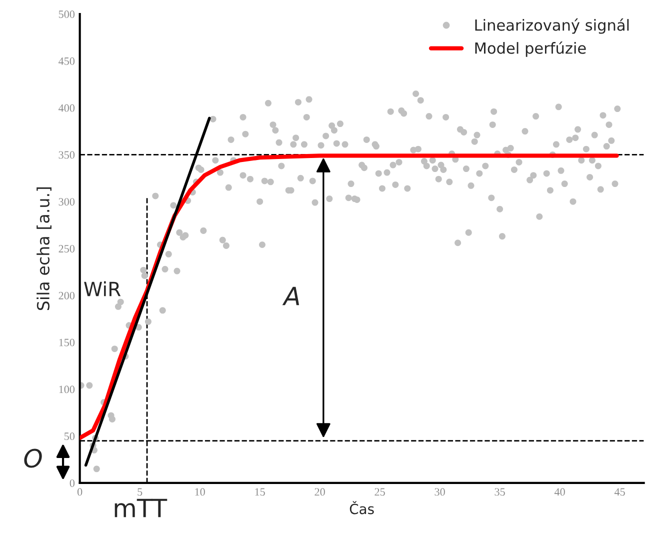  Describe the element at coordinates (530, 49) in the screenshot. I see `legend-label: Model perfúzie` at that location.